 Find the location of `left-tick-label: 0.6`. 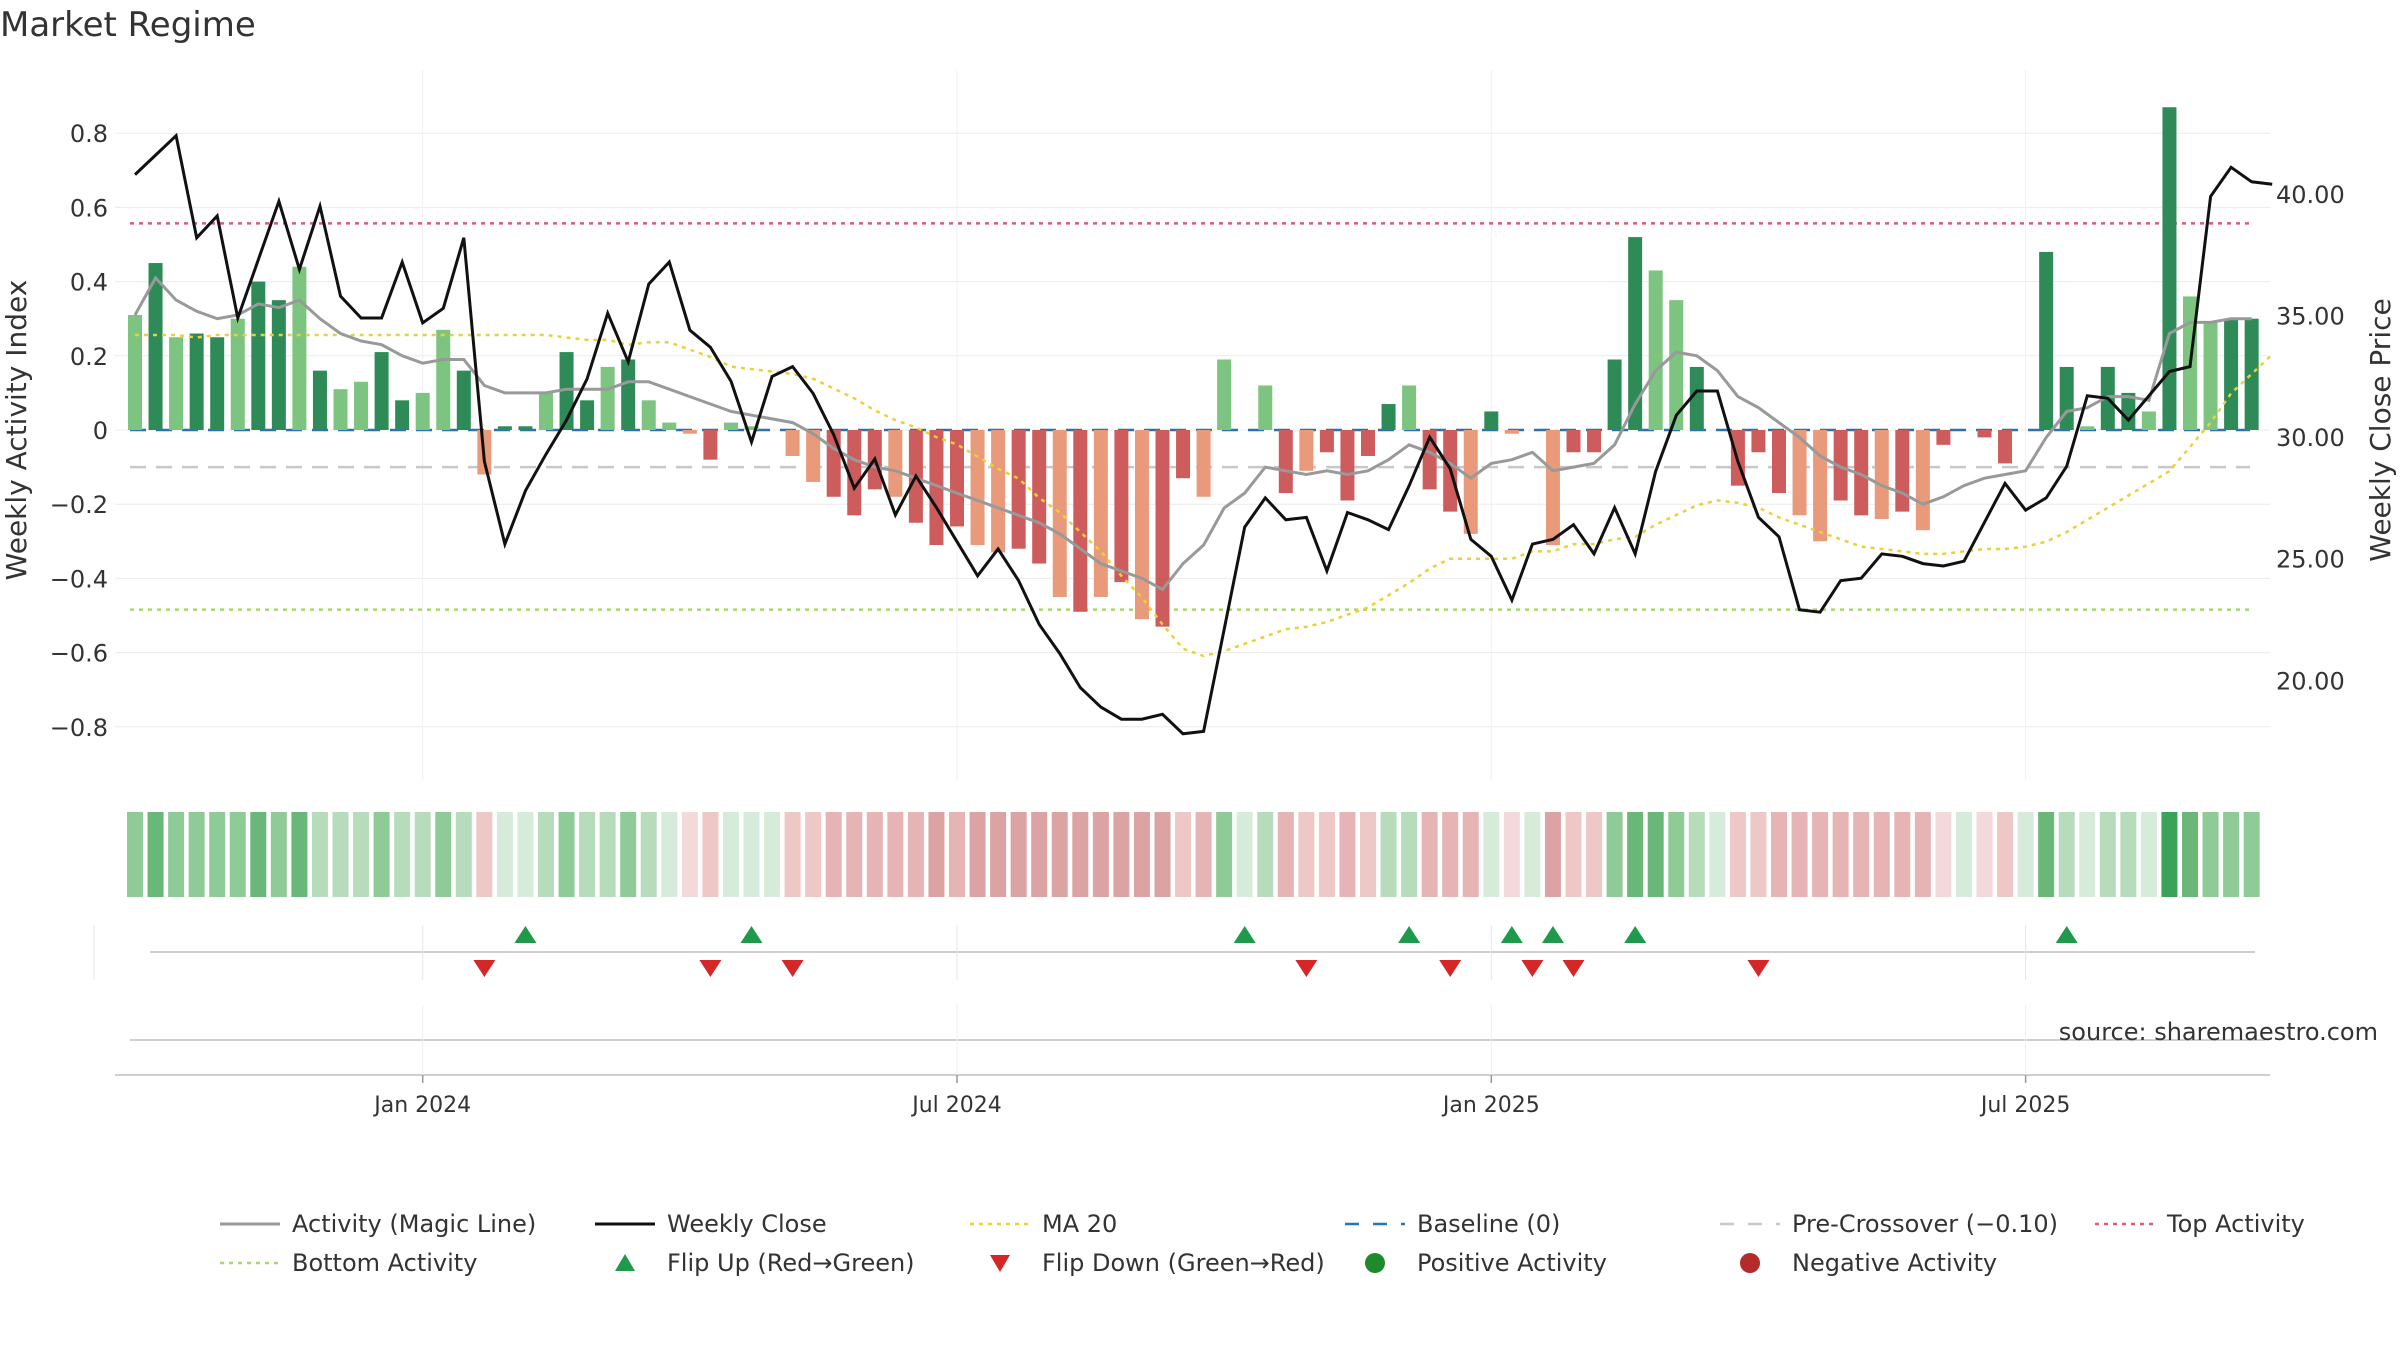

left-tick-label: 0.6 is located at coordinates (89, 208).